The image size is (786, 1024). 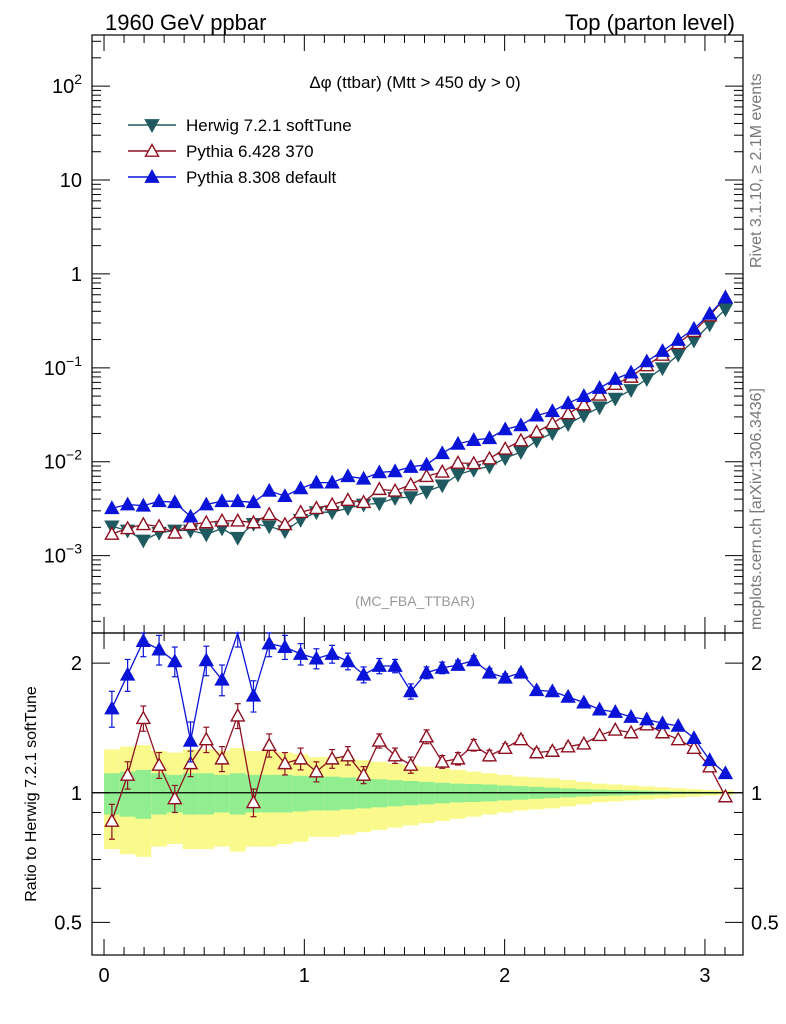 I want to click on analysis-watermark: (MC_FBA_TTBAR), so click(x=415, y=601).